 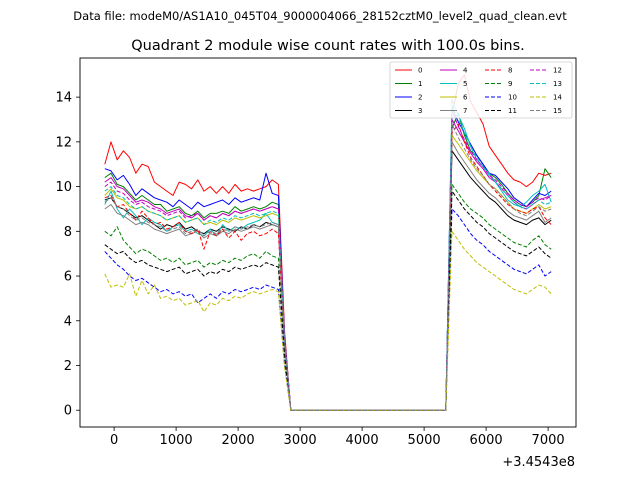 What do you see at coordinates (68, 411) in the screenshot?
I see `y-tick-label: 0` at bounding box center [68, 411].